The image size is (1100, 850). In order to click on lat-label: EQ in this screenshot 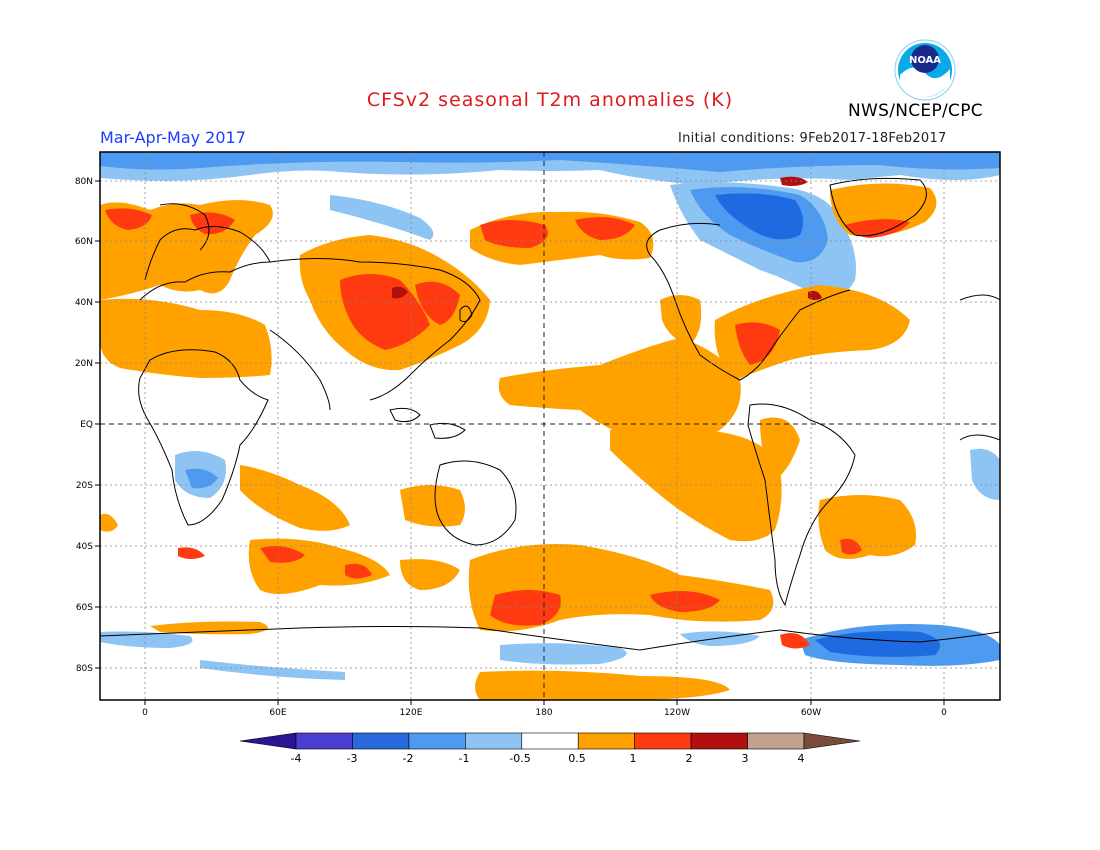, I will do `click(86, 425)`.